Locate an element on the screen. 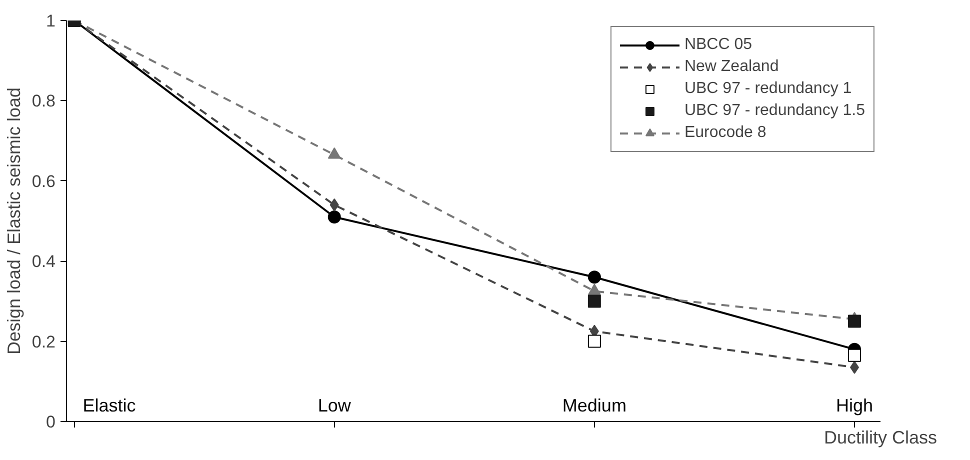 This screenshot has height=460, width=970. y-tick-label: 0.2 is located at coordinates (44, 342).